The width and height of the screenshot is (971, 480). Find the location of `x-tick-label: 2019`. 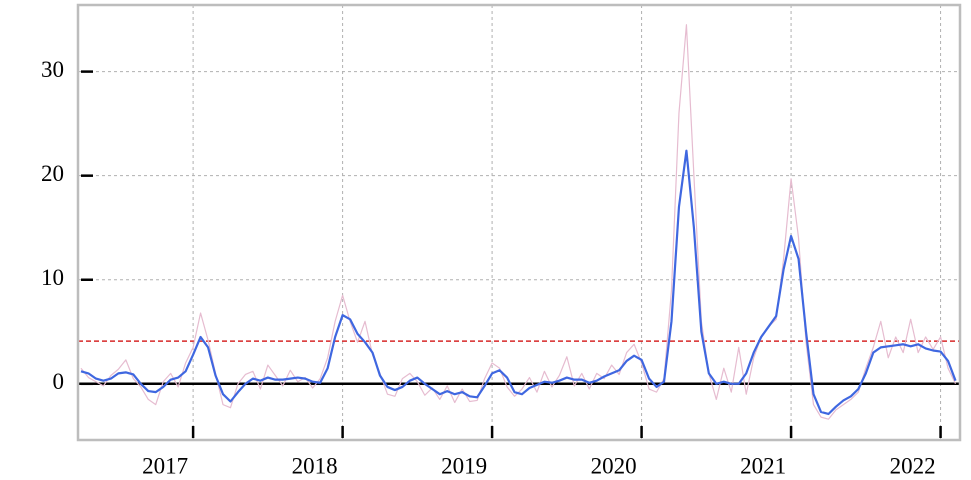

x-tick-label: 2019 is located at coordinates (464, 465).